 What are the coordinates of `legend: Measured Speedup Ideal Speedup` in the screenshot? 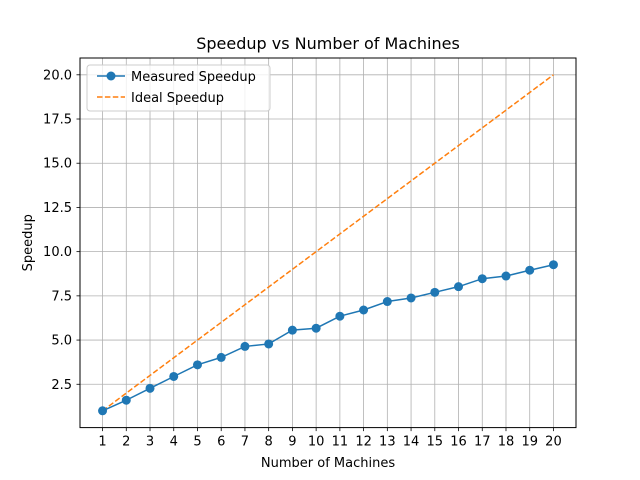 It's located at (178, 88).